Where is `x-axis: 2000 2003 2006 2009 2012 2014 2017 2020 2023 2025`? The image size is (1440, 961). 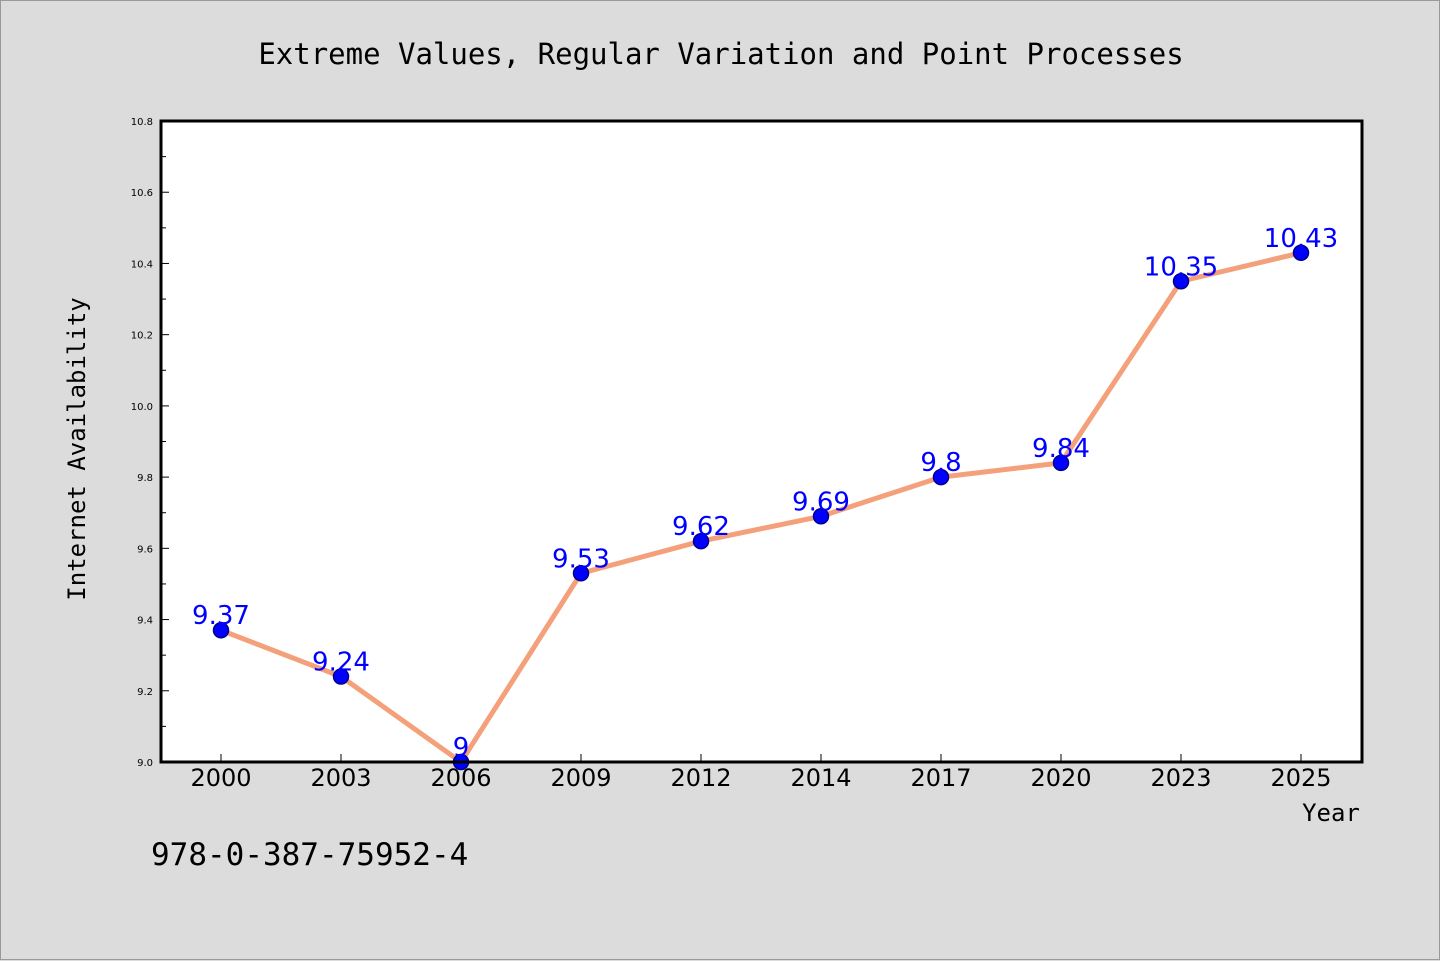 x-axis: 2000 2003 2006 2009 2012 2014 2017 2020 2023 2025 is located at coordinates (761, 773).